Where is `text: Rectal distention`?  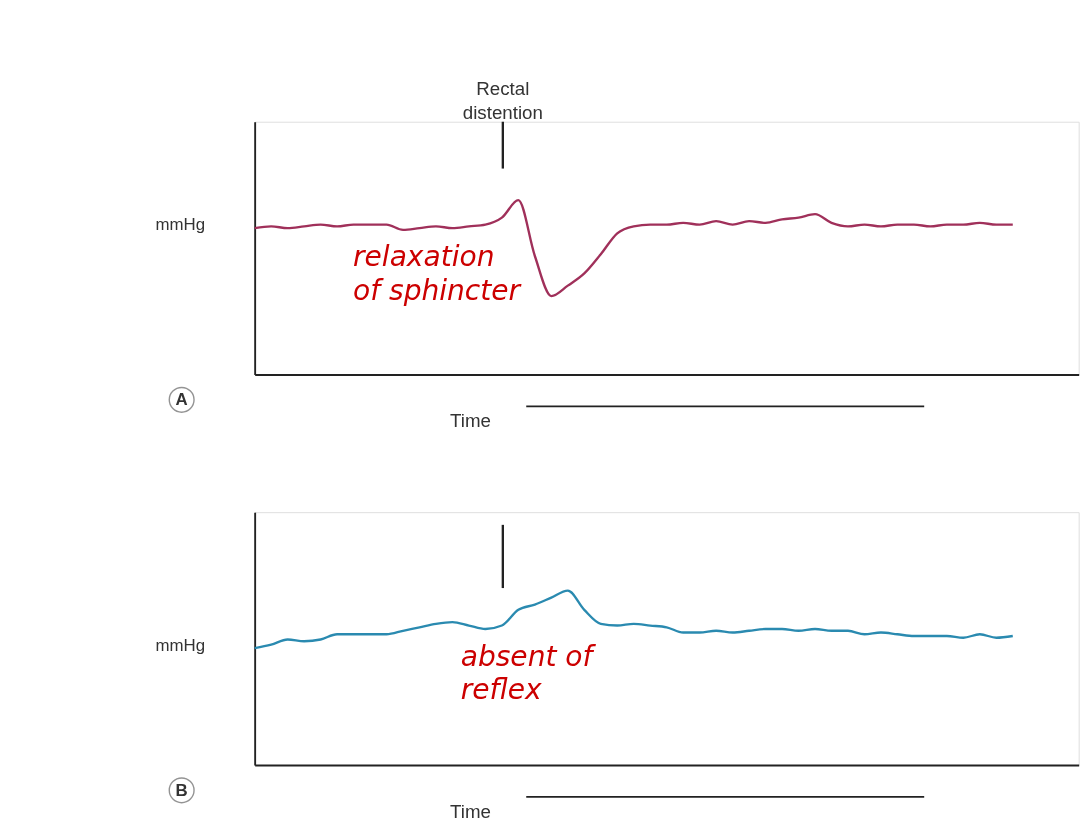
text: Rectal distention is located at coordinates (502, 100).